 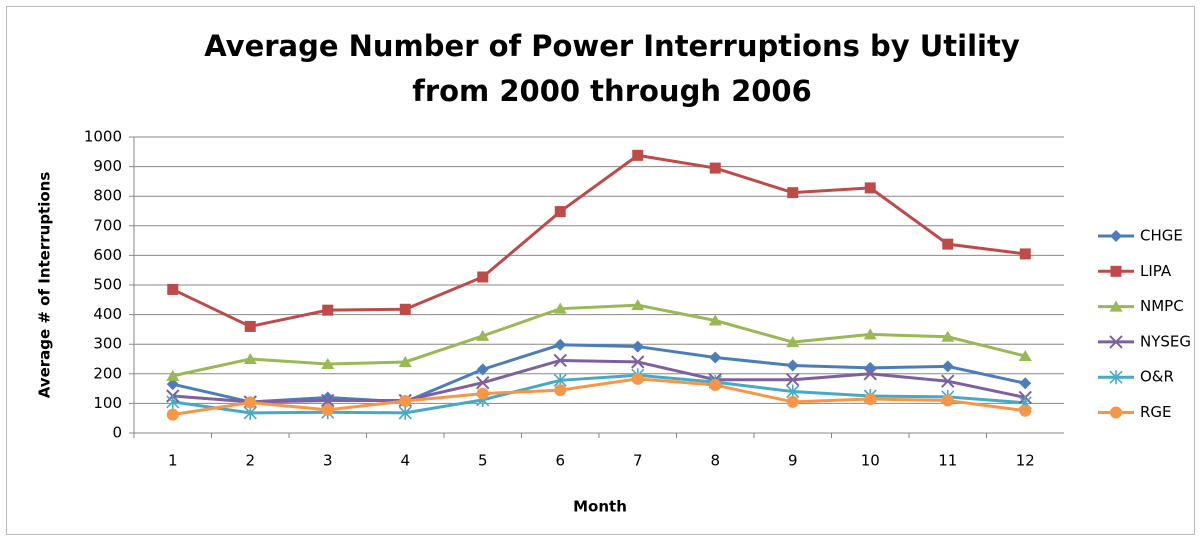 What do you see at coordinates (560, 461) in the screenshot?
I see `x-tick-label: 6` at bounding box center [560, 461].